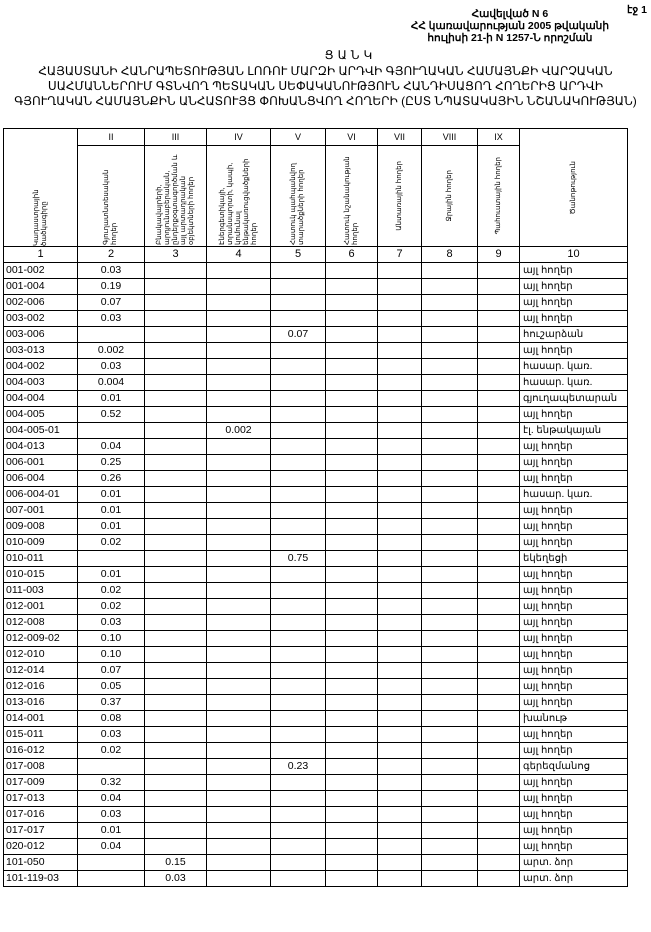 This screenshot has width=651, height=932. What do you see at coordinates (175, 137) in the screenshot?
I see `roman-numeral: III` at bounding box center [175, 137].